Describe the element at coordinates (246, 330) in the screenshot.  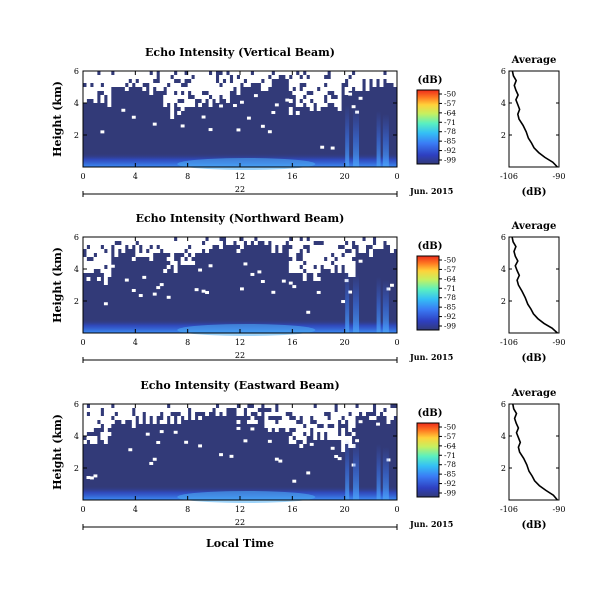
I see `surface-echo-peak` at that location.